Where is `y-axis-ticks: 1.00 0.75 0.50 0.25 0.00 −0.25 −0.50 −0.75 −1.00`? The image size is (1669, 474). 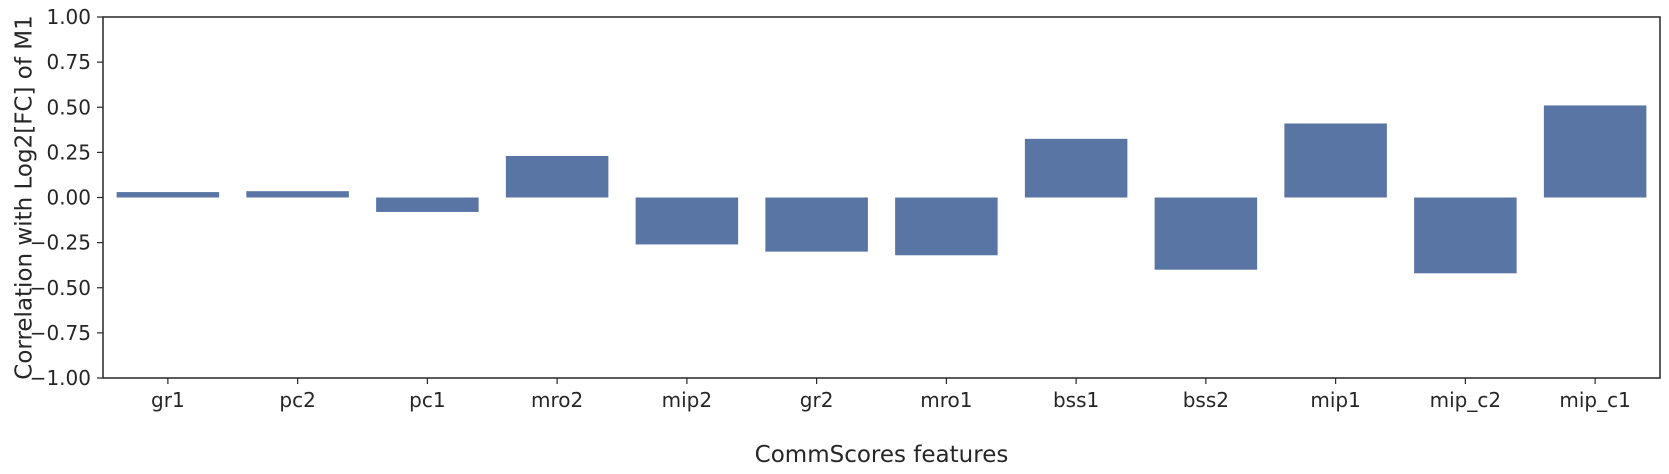 y-axis-ticks: 1.00 0.75 0.50 0.25 0.00 −0.25 −0.50 −0.75 −1.00 is located at coordinates (66, 197).